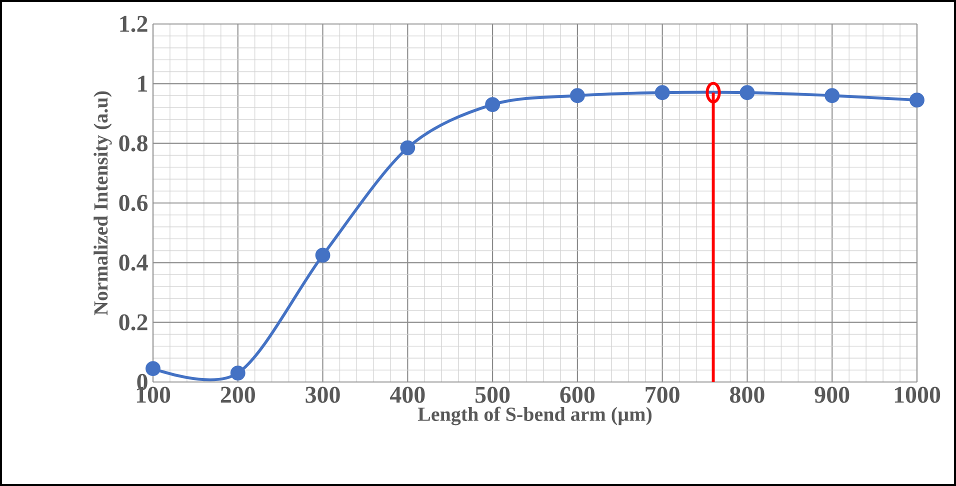 Image resolution: width=956 pixels, height=486 pixels. Describe the element at coordinates (237, 394) in the screenshot. I see `x-tick-label: 200` at that location.